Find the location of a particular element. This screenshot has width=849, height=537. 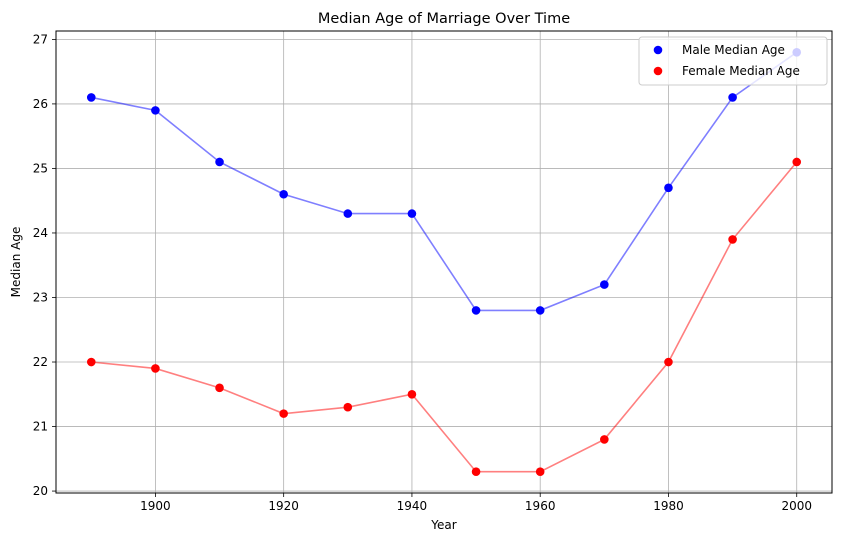

y-axis-title: Median Age is located at coordinates (16, 262).